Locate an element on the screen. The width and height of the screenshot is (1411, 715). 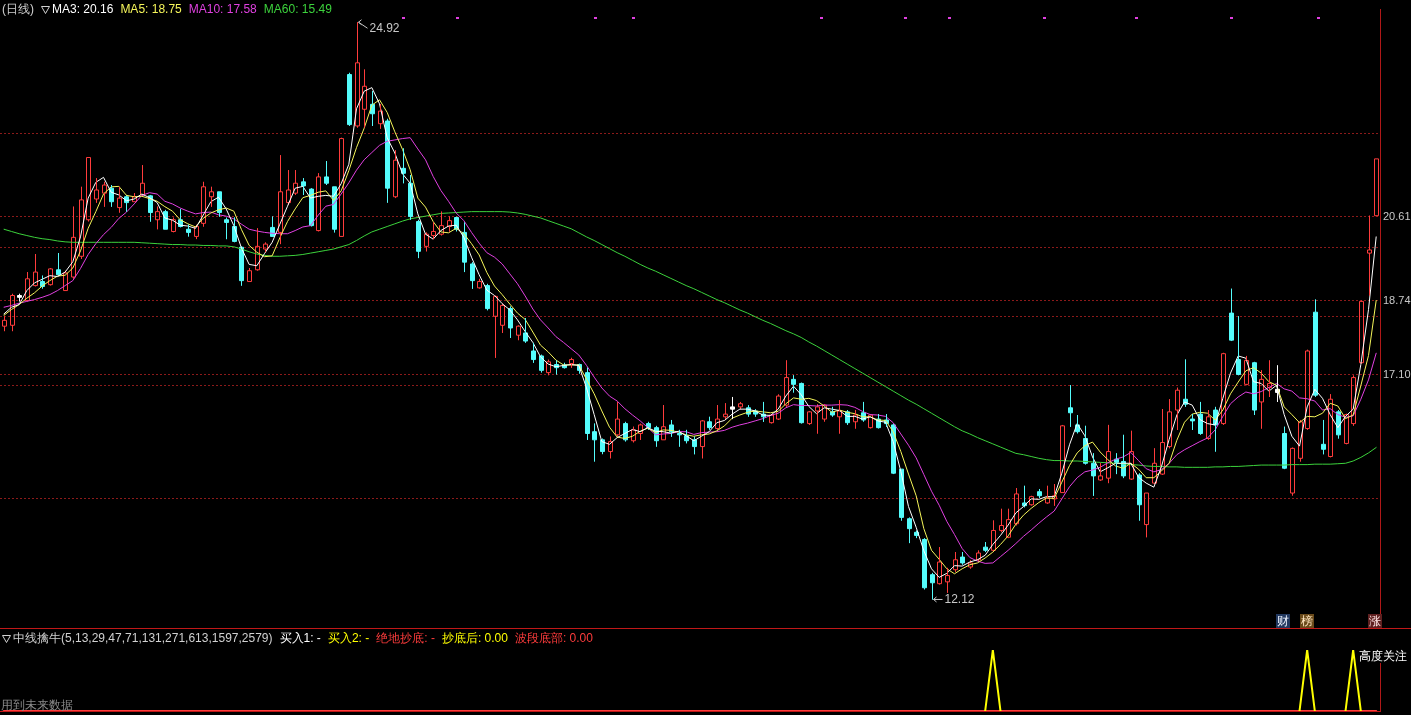
annotation: 财 is located at coordinates (1283, 621).